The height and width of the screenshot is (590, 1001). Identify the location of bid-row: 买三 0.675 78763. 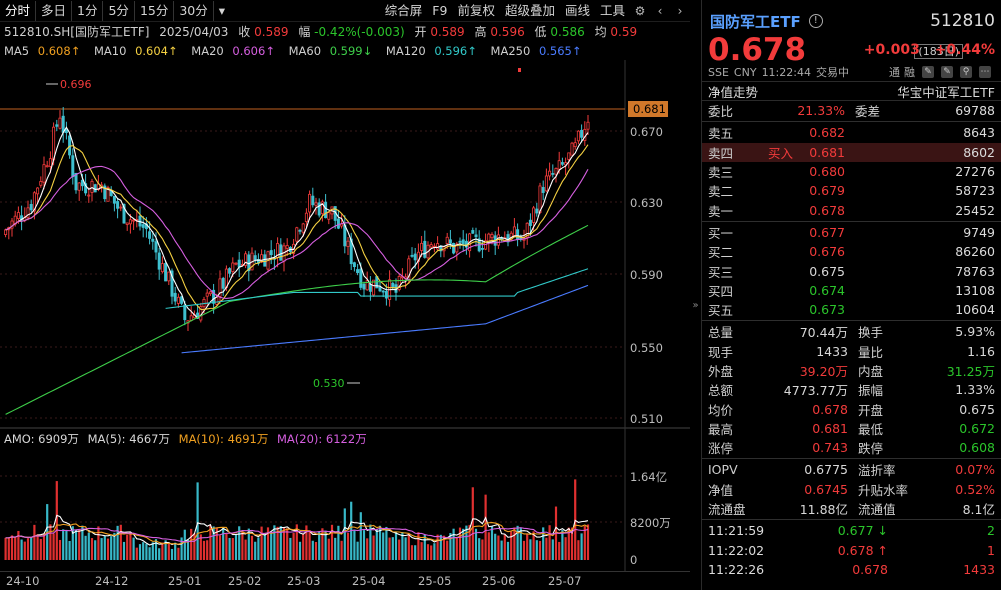
(851, 270).